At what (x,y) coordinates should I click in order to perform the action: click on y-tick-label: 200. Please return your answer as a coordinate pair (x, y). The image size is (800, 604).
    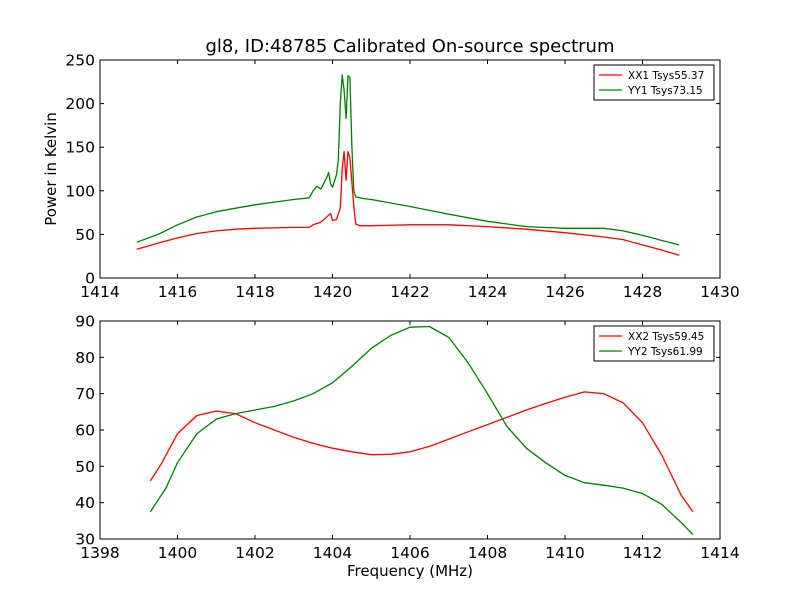
    Looking at the image, I should click on (80, 104).